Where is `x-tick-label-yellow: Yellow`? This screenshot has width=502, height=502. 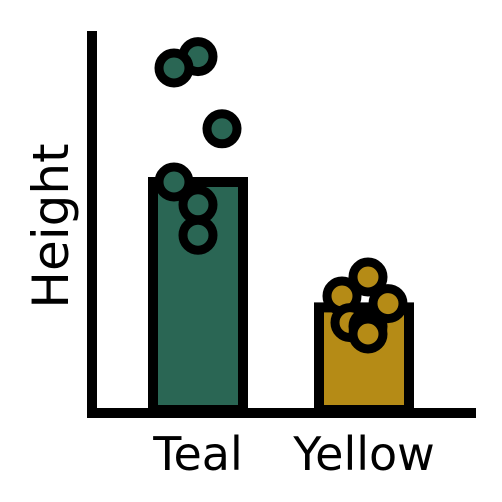 x-tick-label-yellow: Yellow is located at coordinates (363, 454).